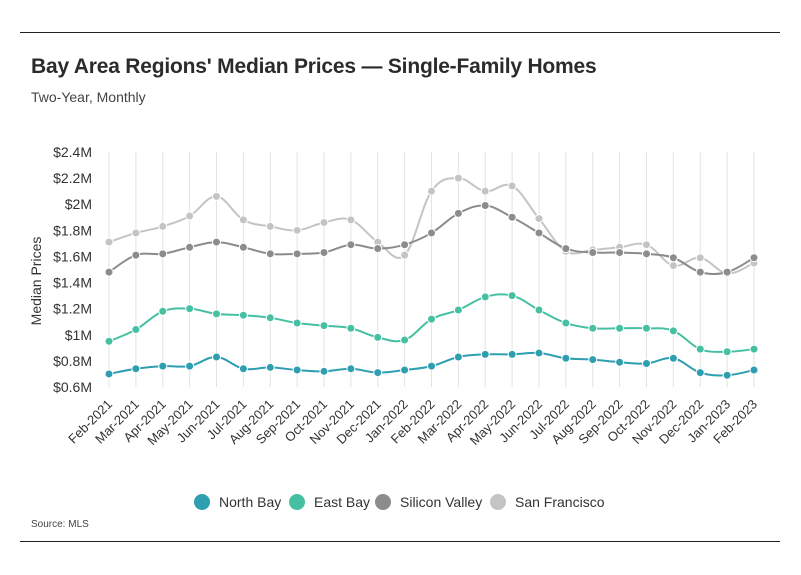 The image size is (801, 575). Describe the element at coordinates (60, 524) in the screenshot. I see `source-note: Source: MLS` at that location.